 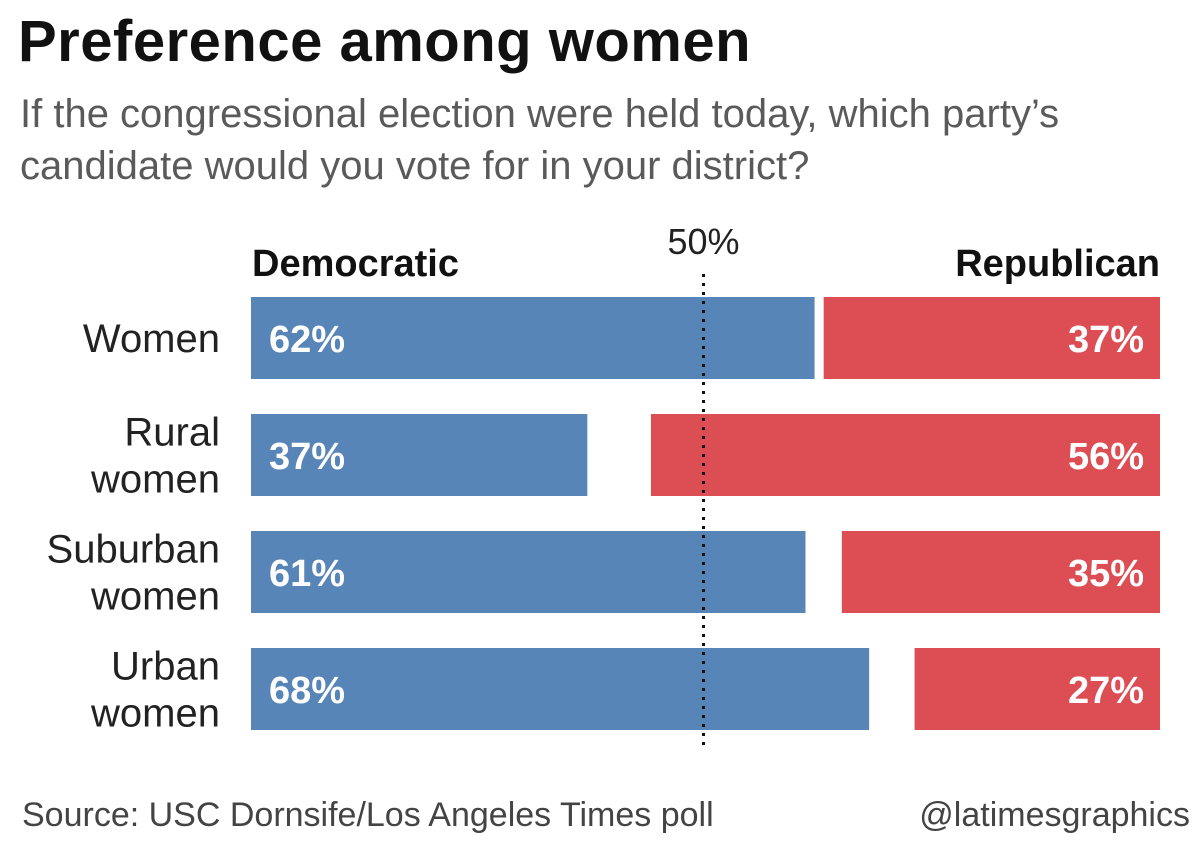 I want to click on legend-democratic: Democratic, so click(x=355, y=264).